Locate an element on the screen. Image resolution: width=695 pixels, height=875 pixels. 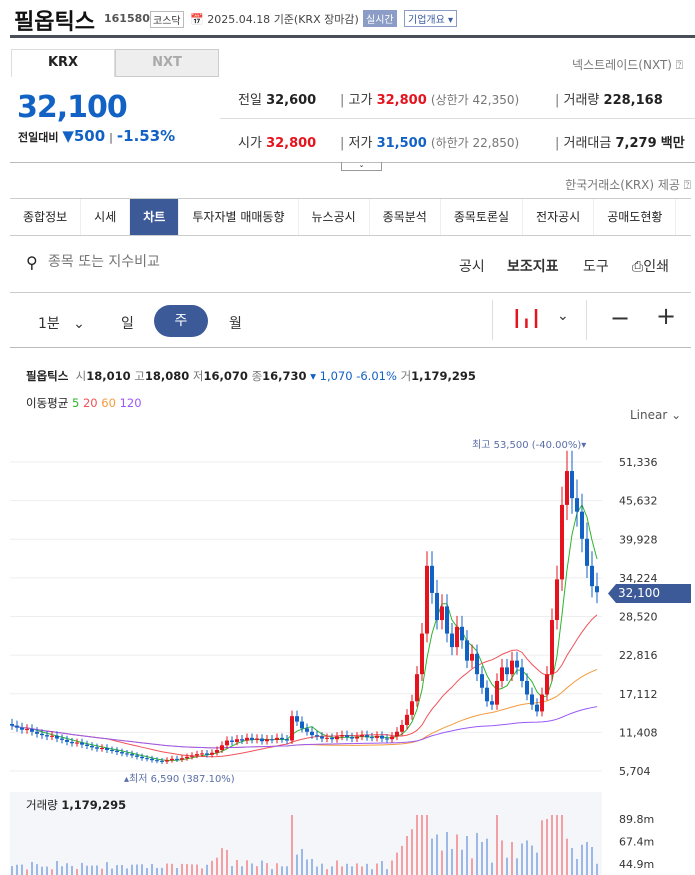
nav-news: 뉴스공시 is located at coordinates (334, 217).